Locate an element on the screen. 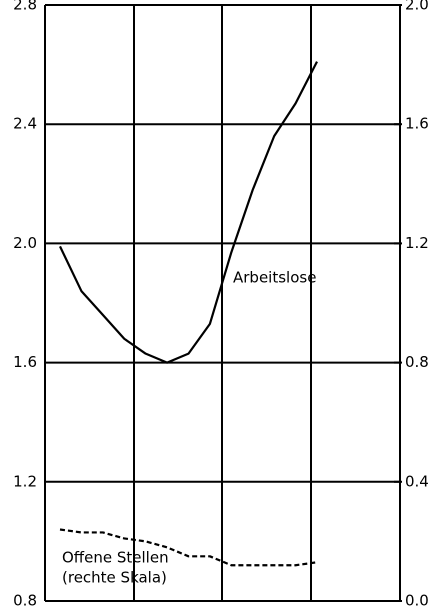 The image size is (443, 612). series-label: Arbeitslose is located at coordinates (274, 278).